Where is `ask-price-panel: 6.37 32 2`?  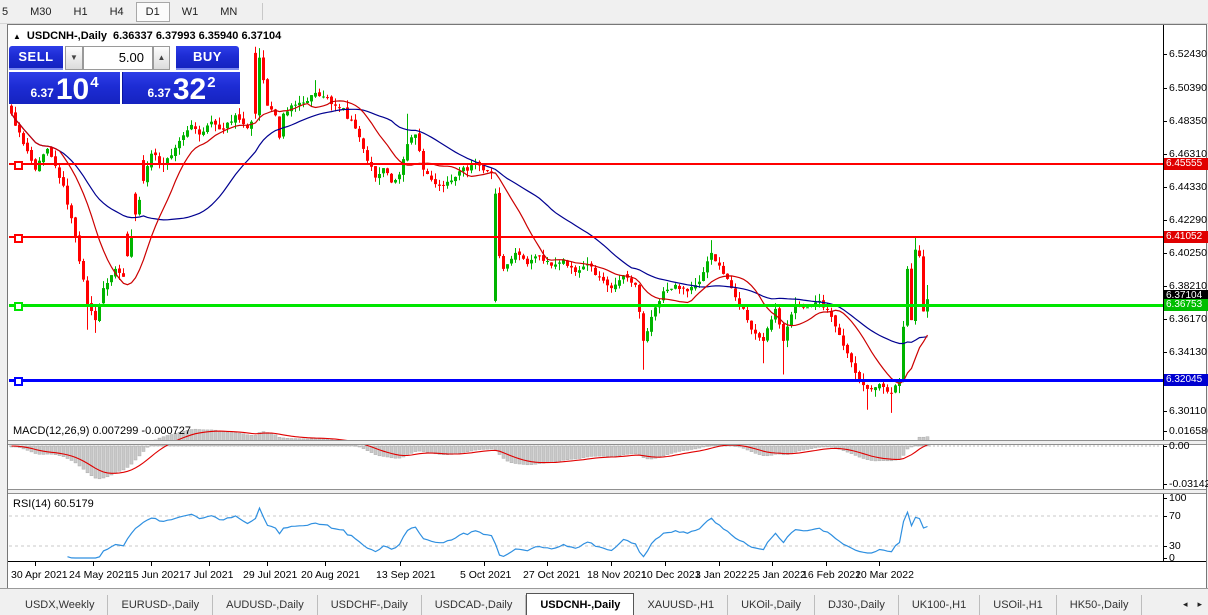 ask-price-panel: 6.37 32 2 is located at coordinates (181, 89).